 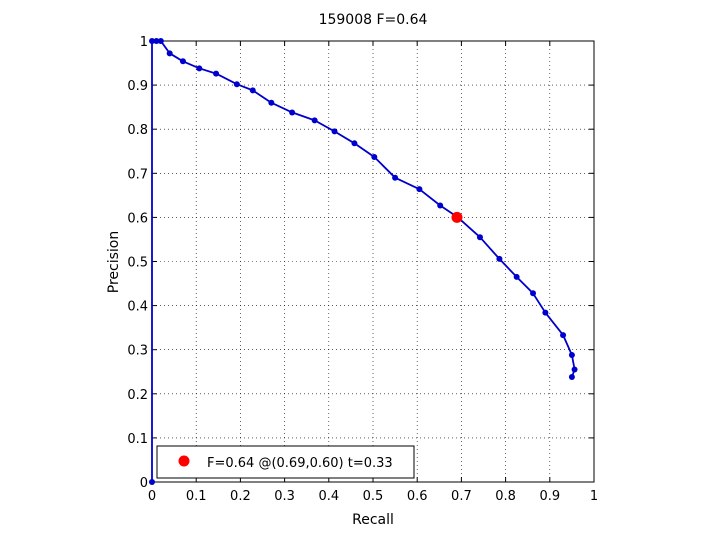 I want to click on x-axis-label: Recall, so click(x=373, y=520).